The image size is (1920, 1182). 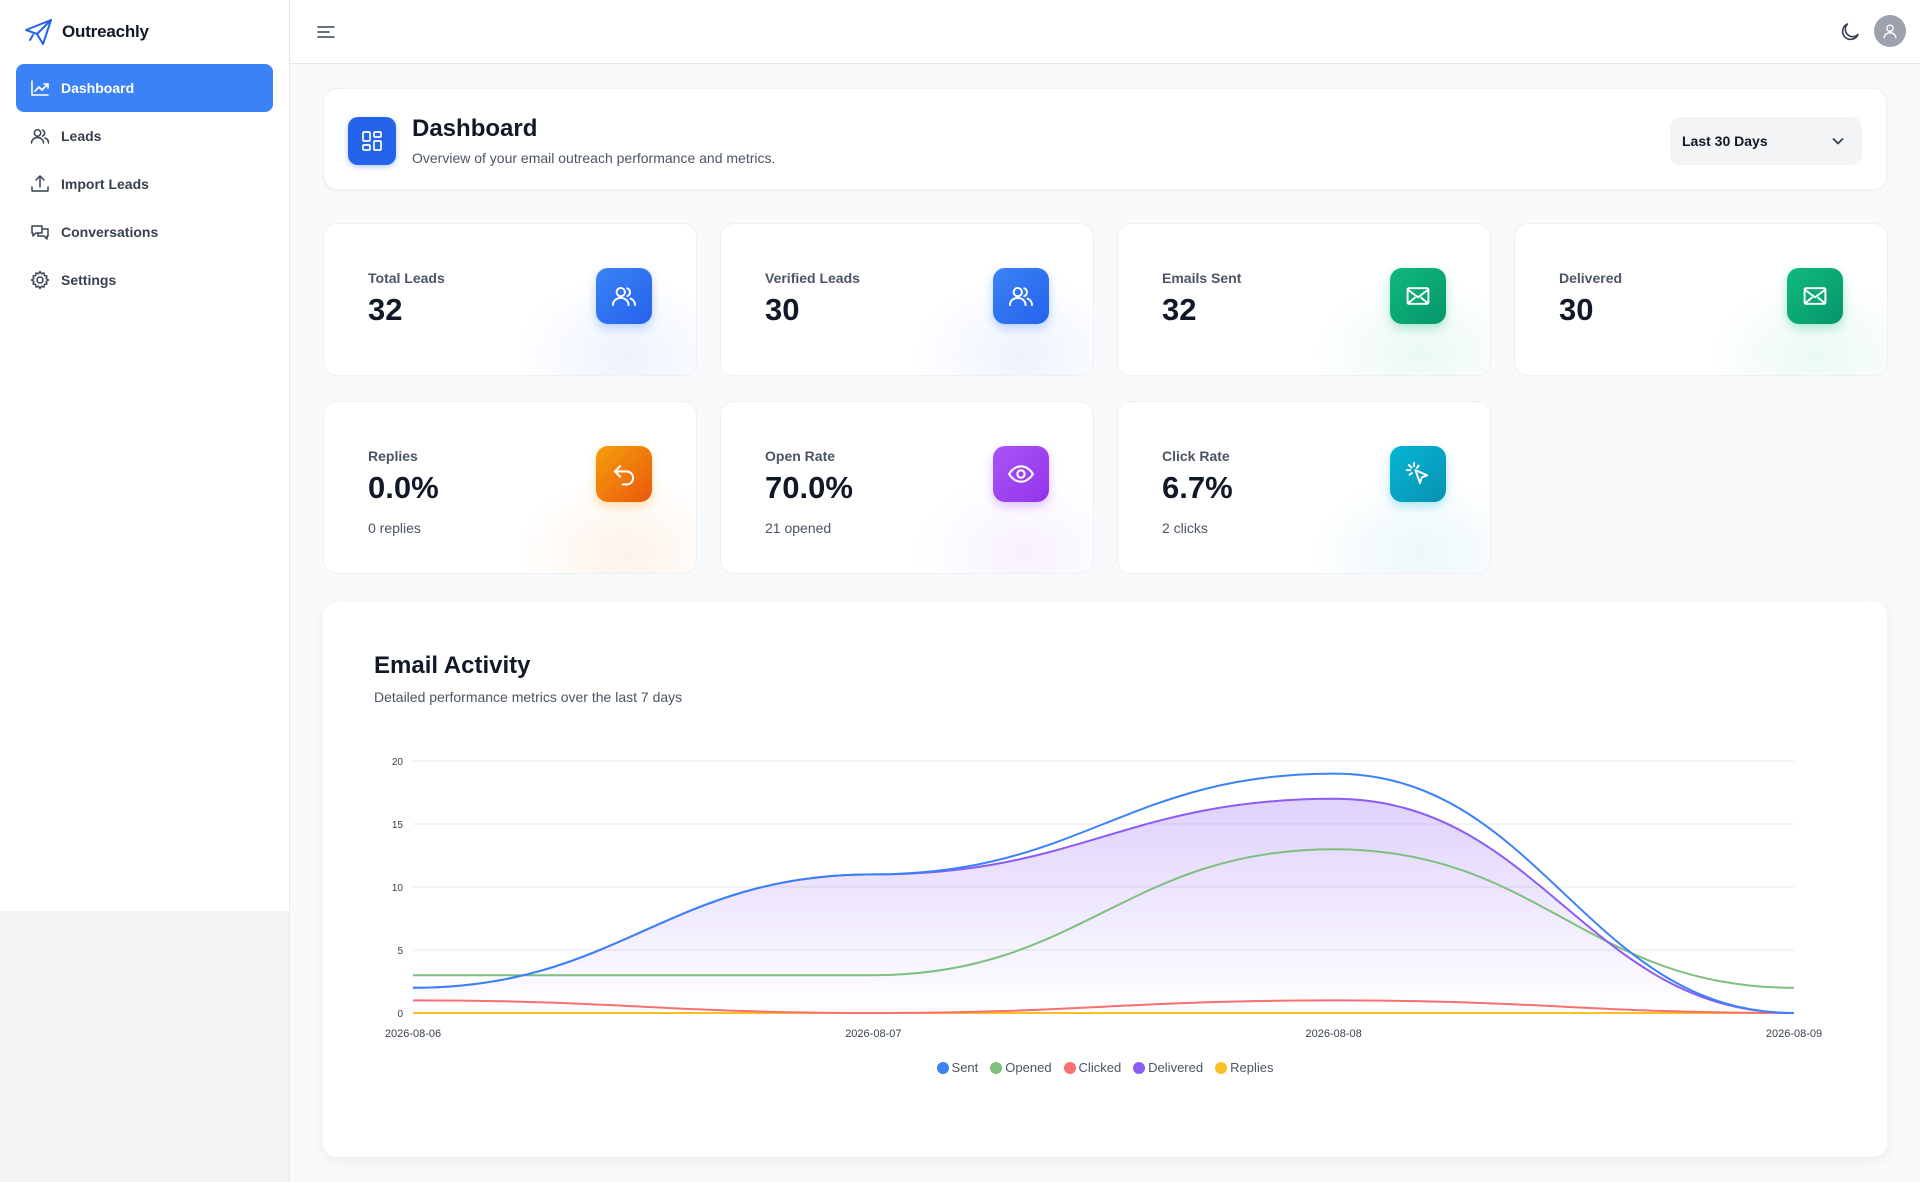 I want to click on sidebar-item-label: Import Leads, so click(x=105, y=184).